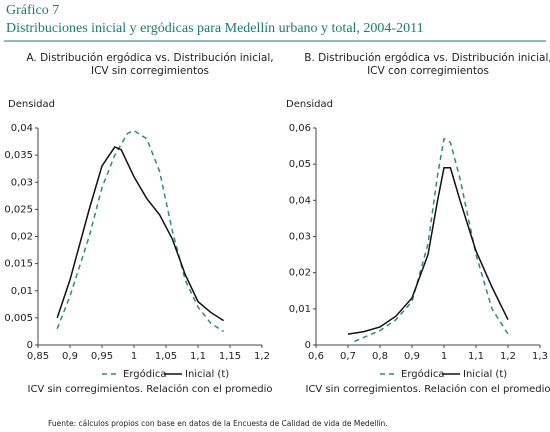  Describe the element at coordinates (18, 264) in the screenshot. I see `y-tick-label: 0,015` at that location.